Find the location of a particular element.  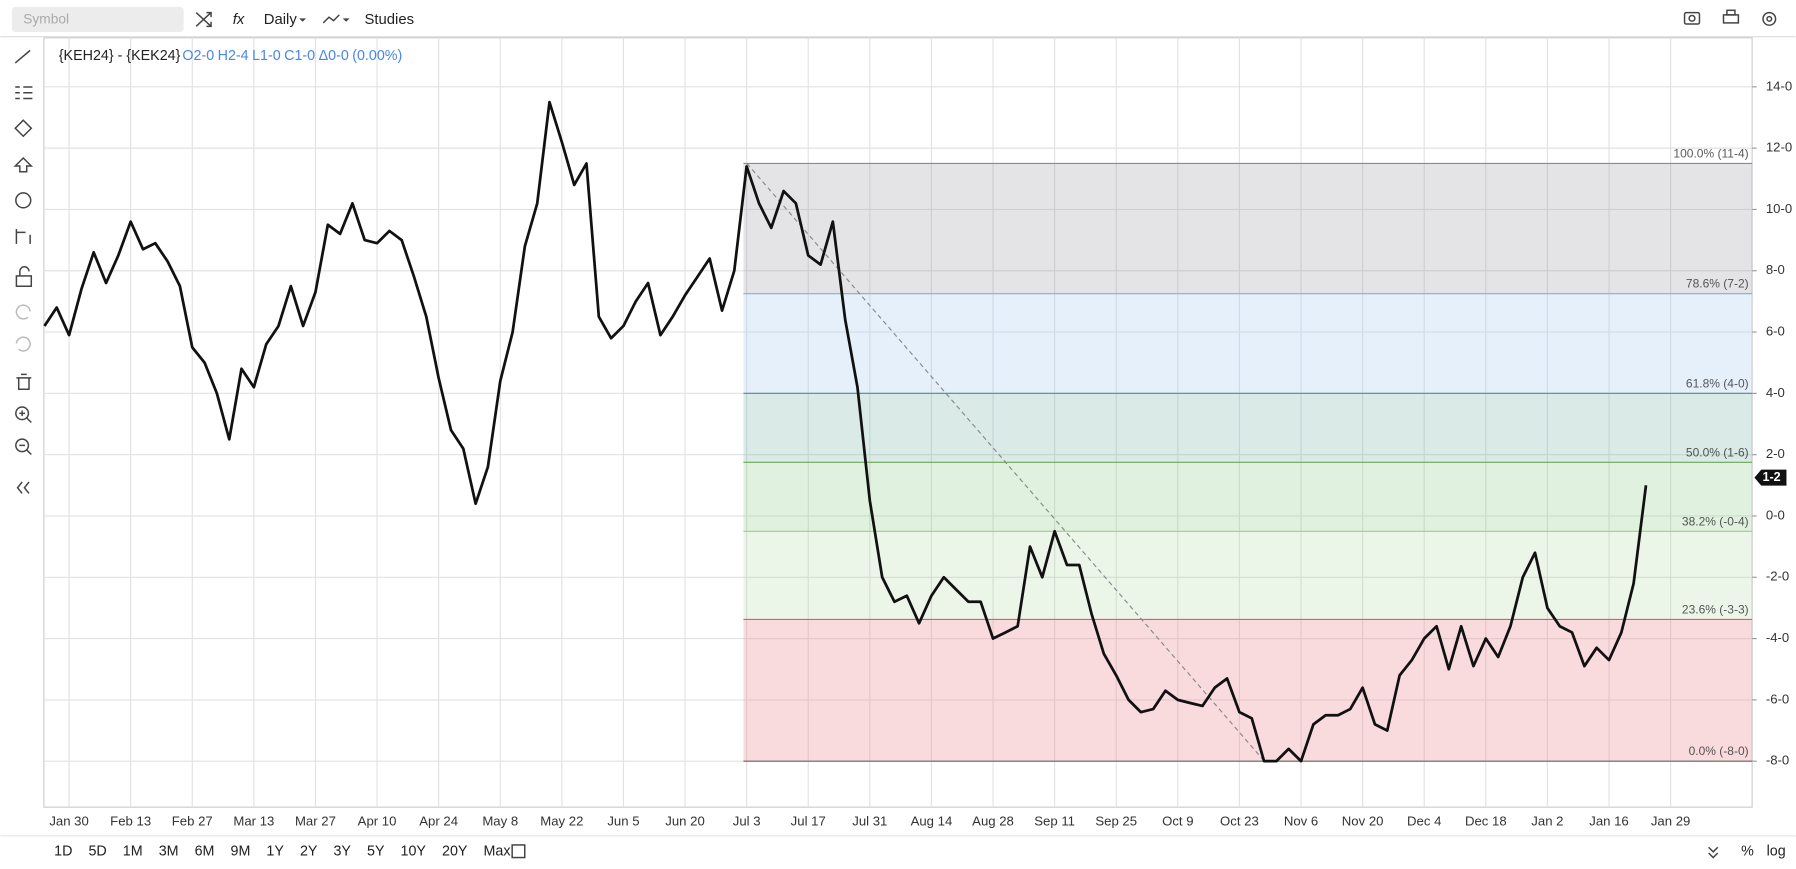

scale-option: log is located at coordinates (1776, 852).